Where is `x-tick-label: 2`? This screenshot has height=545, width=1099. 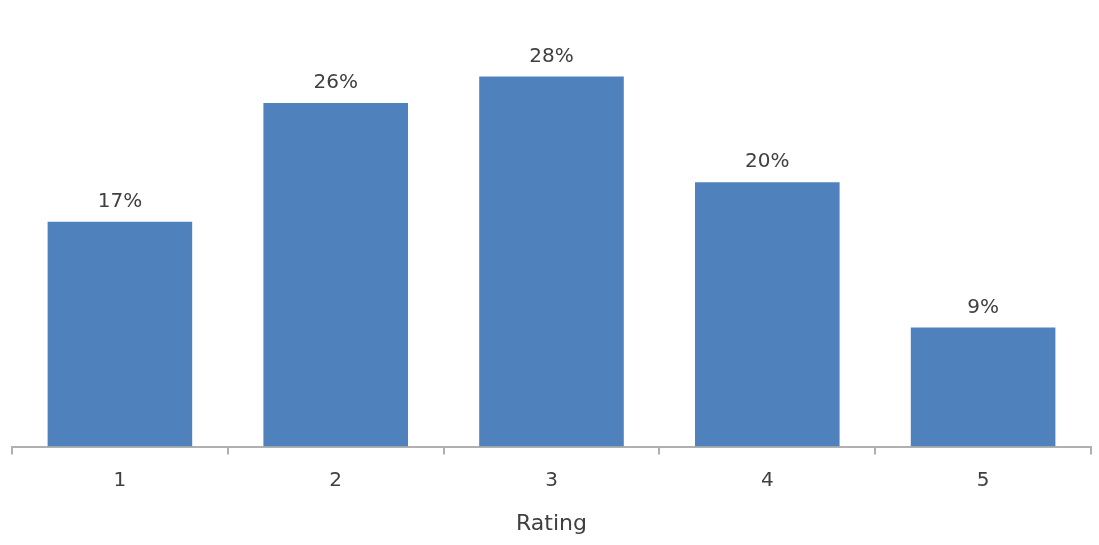 x-tick-label: 2 is located at coordinates (336, 478).